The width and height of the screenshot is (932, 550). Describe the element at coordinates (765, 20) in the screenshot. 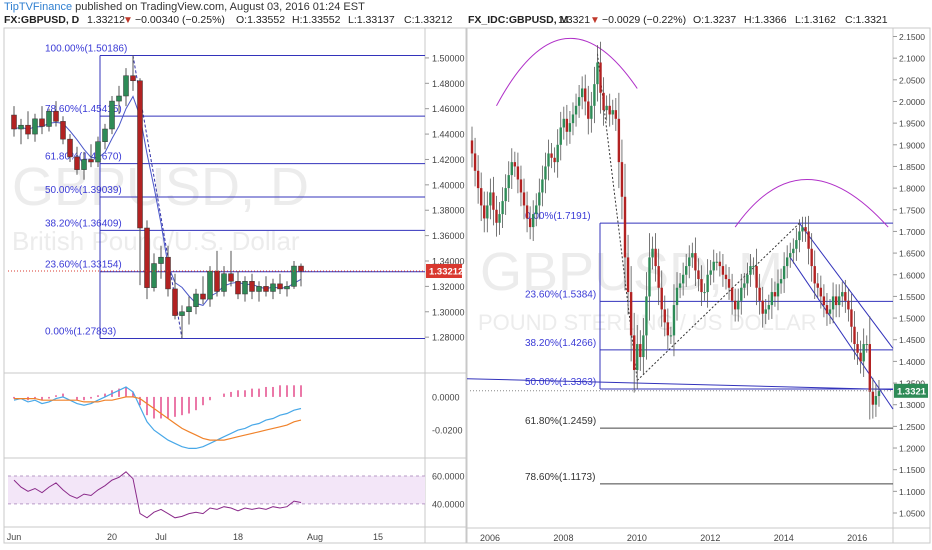

I see `right-high-value: H:1.3366` at that location.